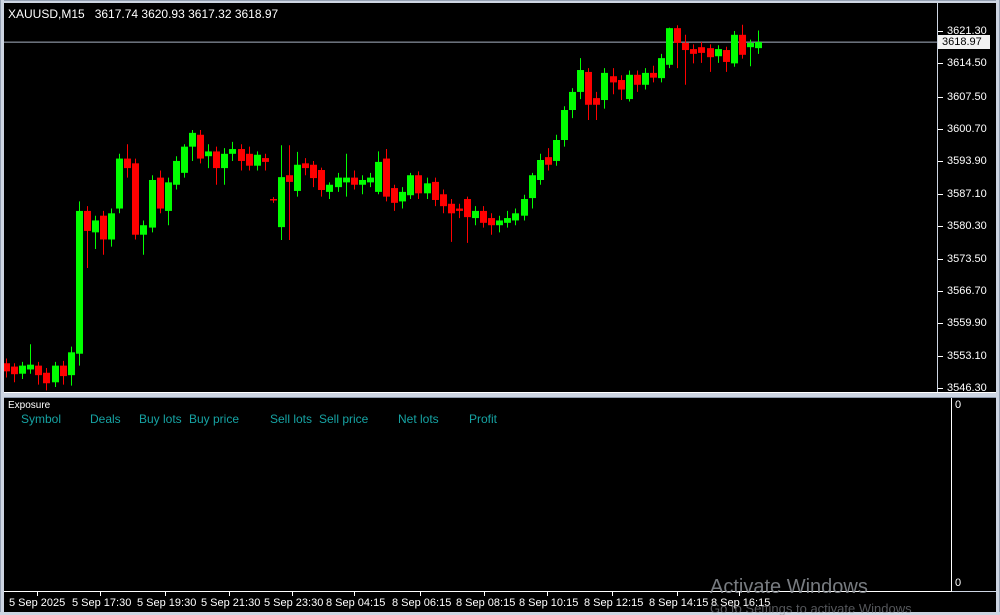  I want to click on time-axis-label: 8 Sep 08:15, so click(486, 603).